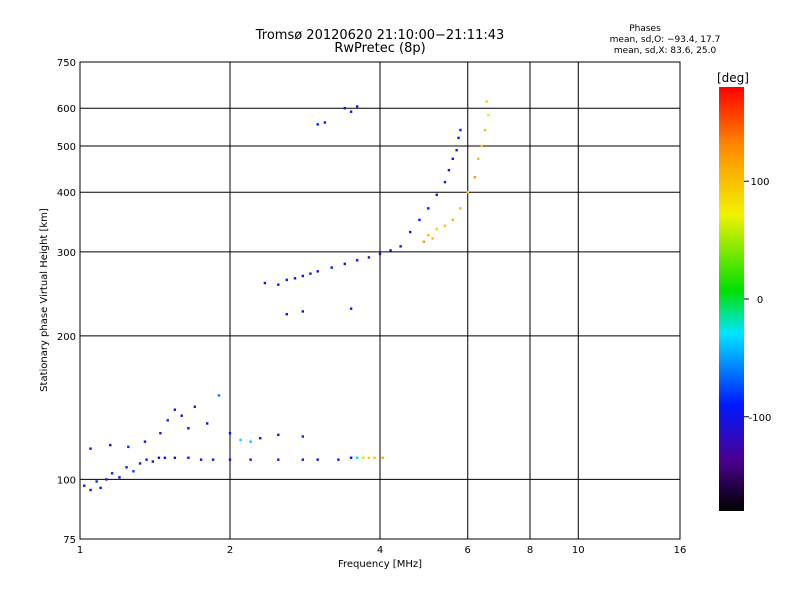 Image resolution: width=800 pixels, height=600 pixels. I want to click on y-tick-label: 300, so click(66, 253).